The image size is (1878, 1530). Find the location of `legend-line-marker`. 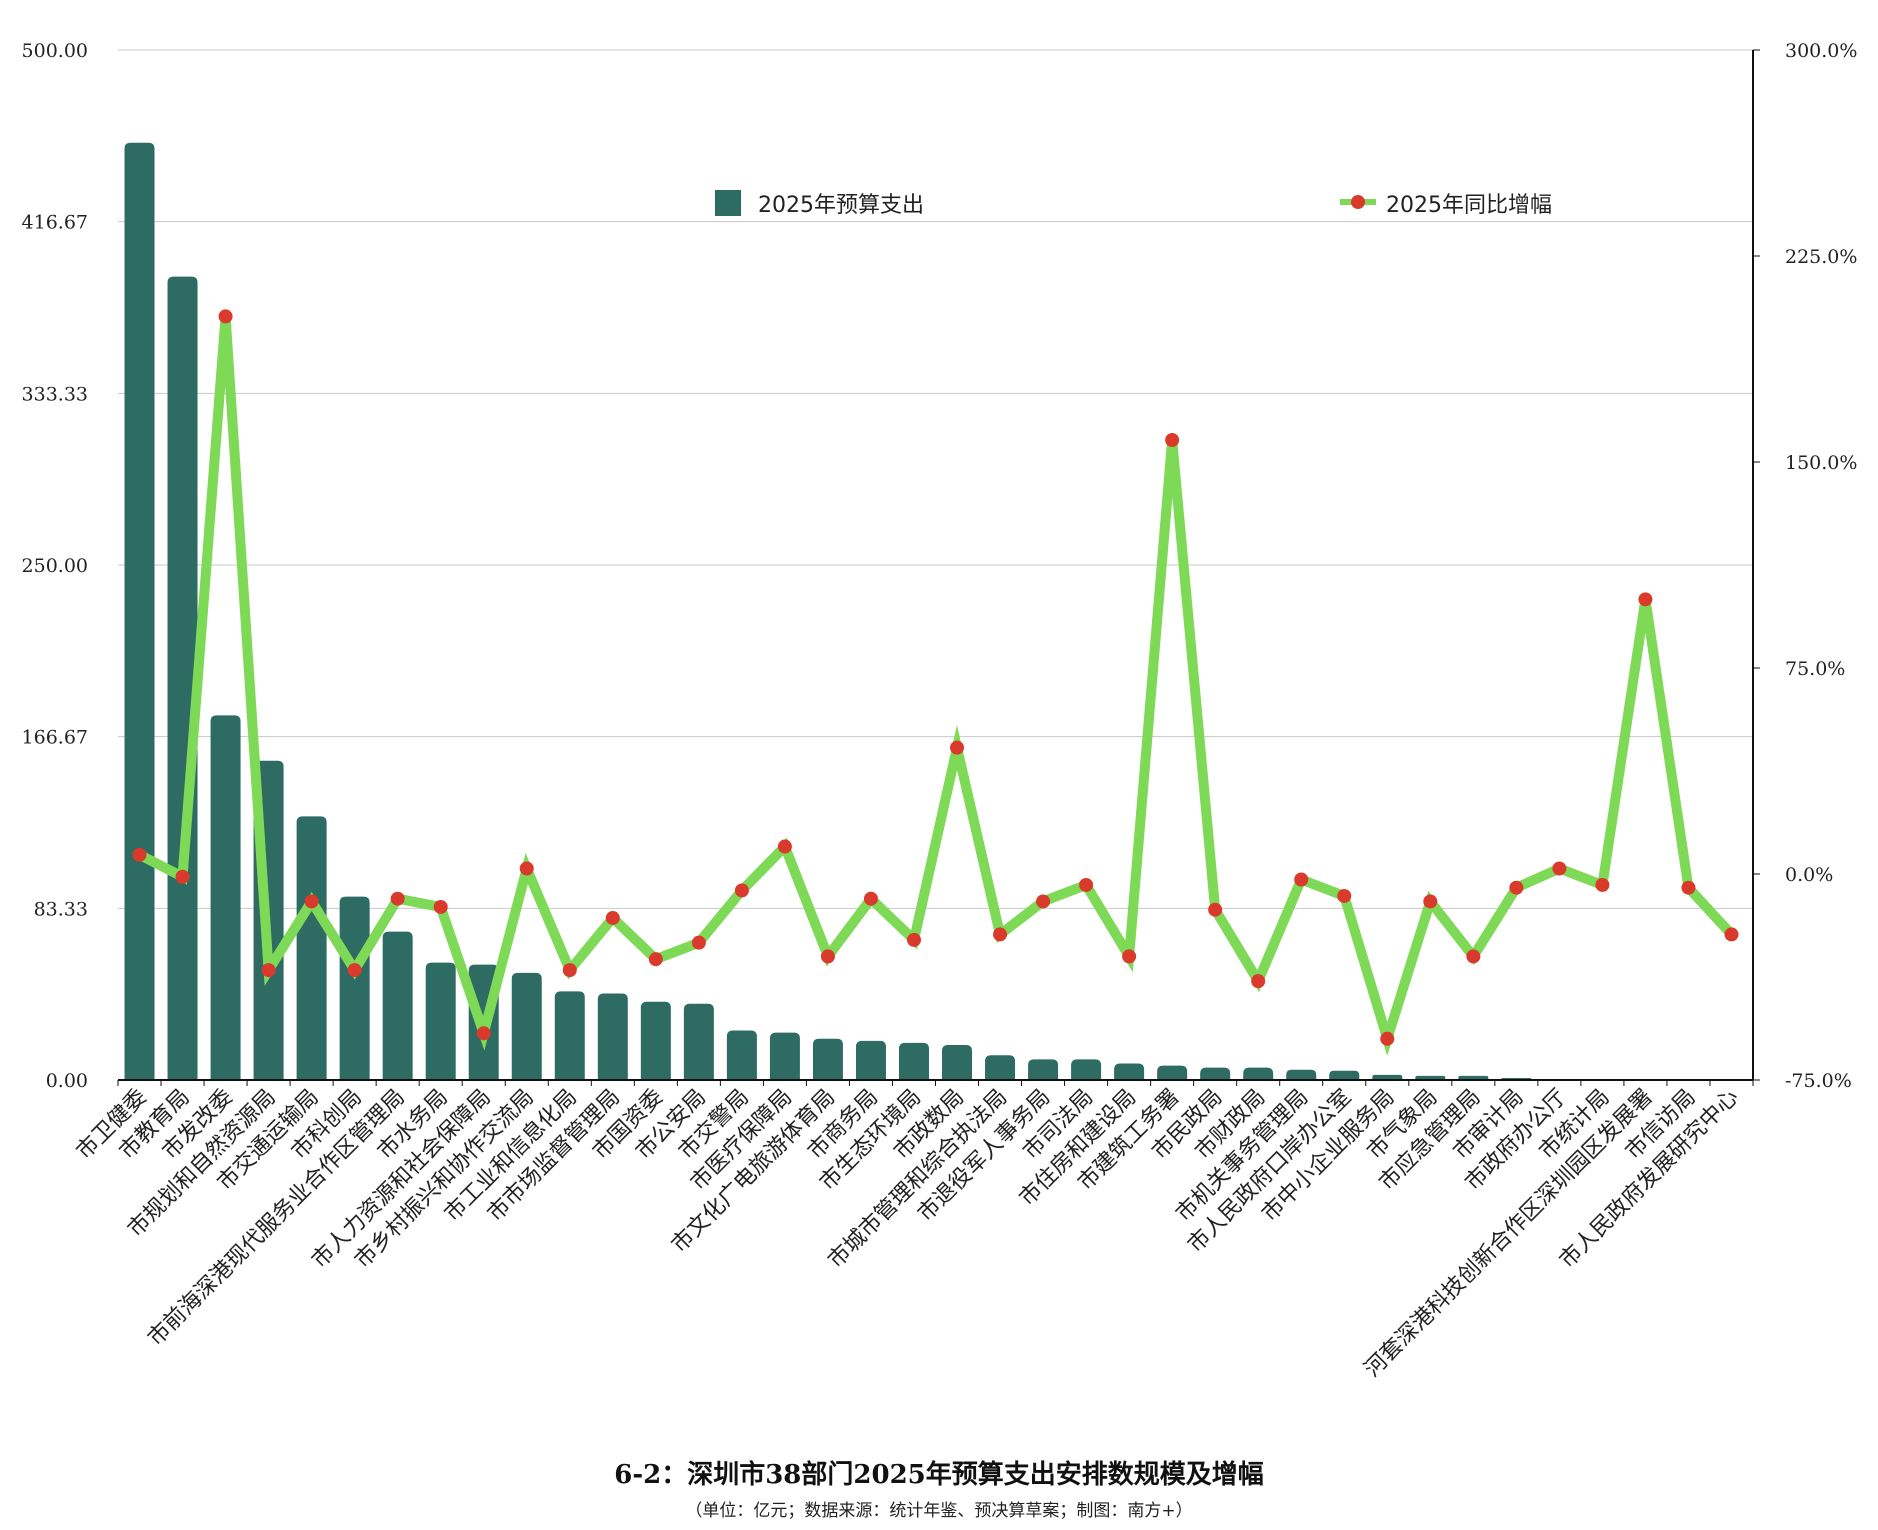

legend-line-marker is located at coordinates (1358, 202).